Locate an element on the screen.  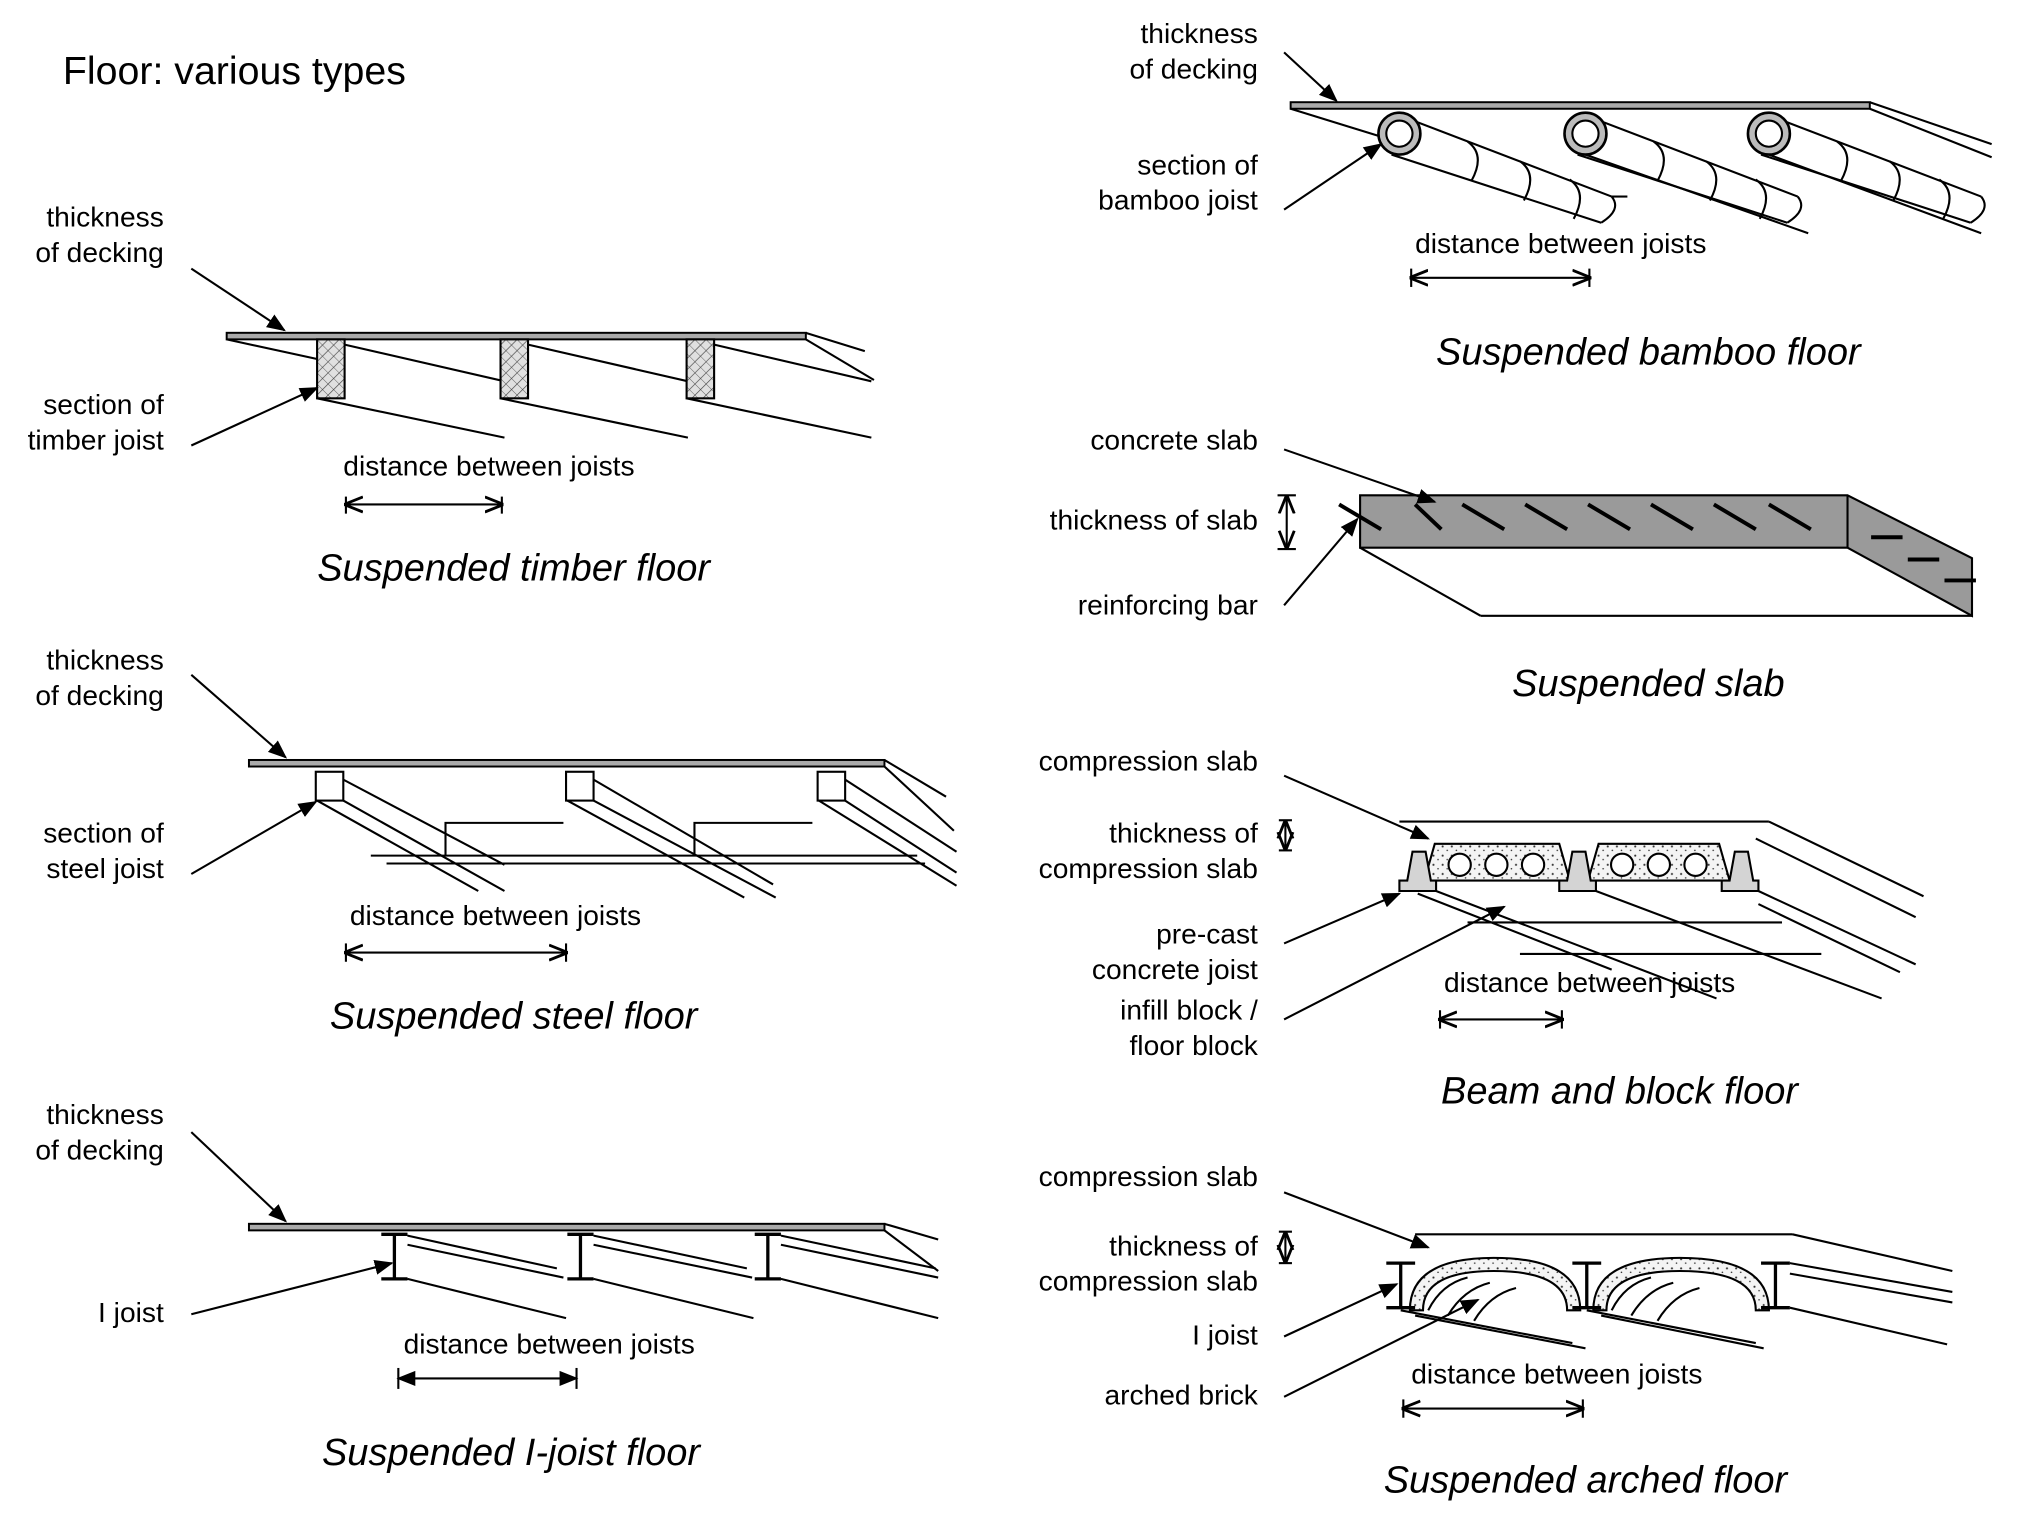
beamblock-compression-label: compression slab is located at coordinates (1148, 761).